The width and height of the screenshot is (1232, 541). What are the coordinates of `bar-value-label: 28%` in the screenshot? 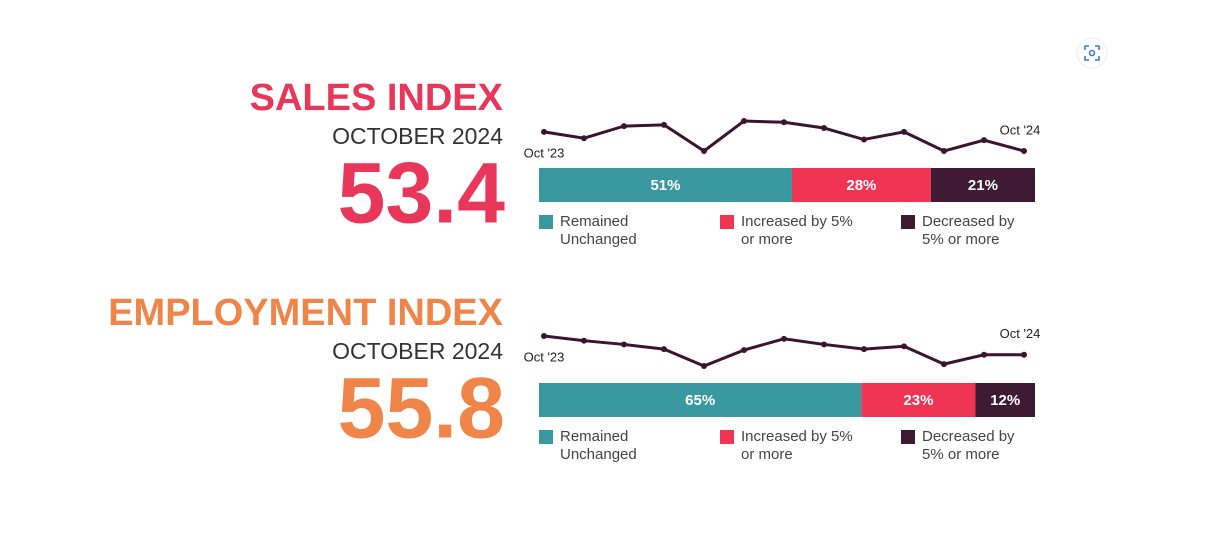 It's located at (861, 185).